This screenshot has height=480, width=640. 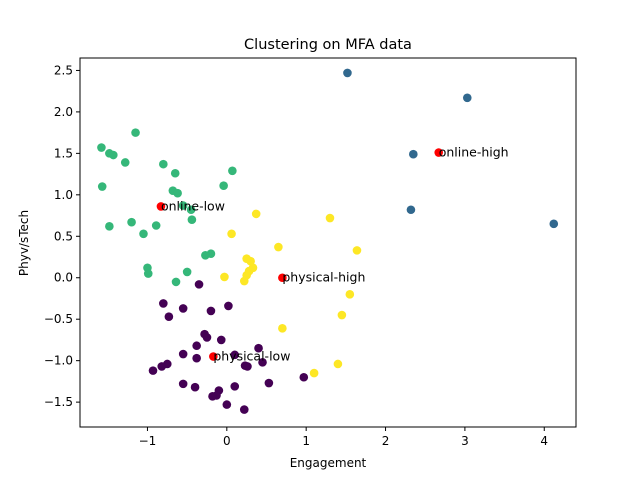 I want to click on centroid-label-online-low: online-low, so click(x=193, y=205).